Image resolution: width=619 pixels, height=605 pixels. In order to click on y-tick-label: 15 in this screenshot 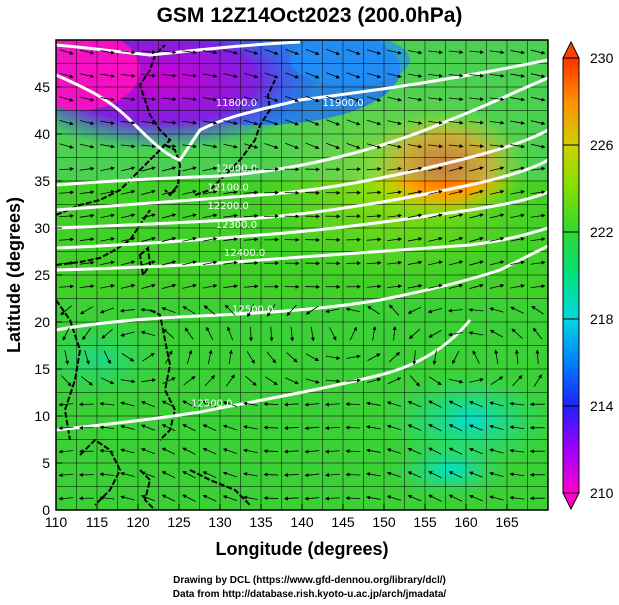, I will do `click(42, 369)`.